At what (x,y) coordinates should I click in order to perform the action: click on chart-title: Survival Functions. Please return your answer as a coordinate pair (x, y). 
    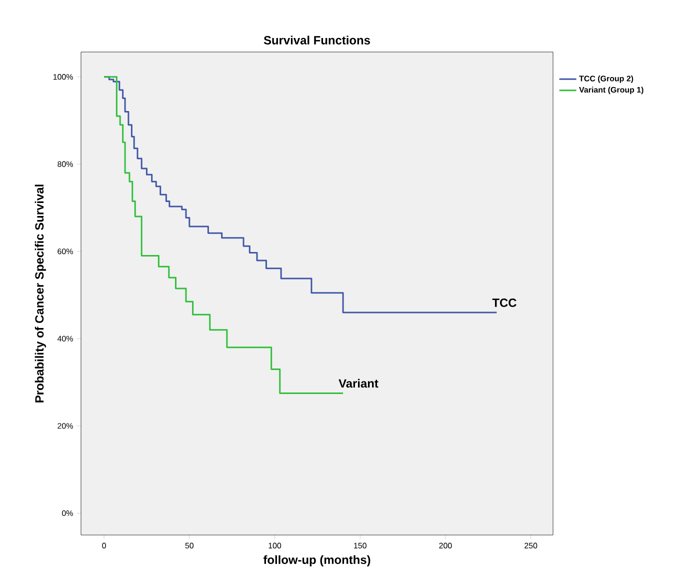
    Looking at the image, I should click on (317, 40).